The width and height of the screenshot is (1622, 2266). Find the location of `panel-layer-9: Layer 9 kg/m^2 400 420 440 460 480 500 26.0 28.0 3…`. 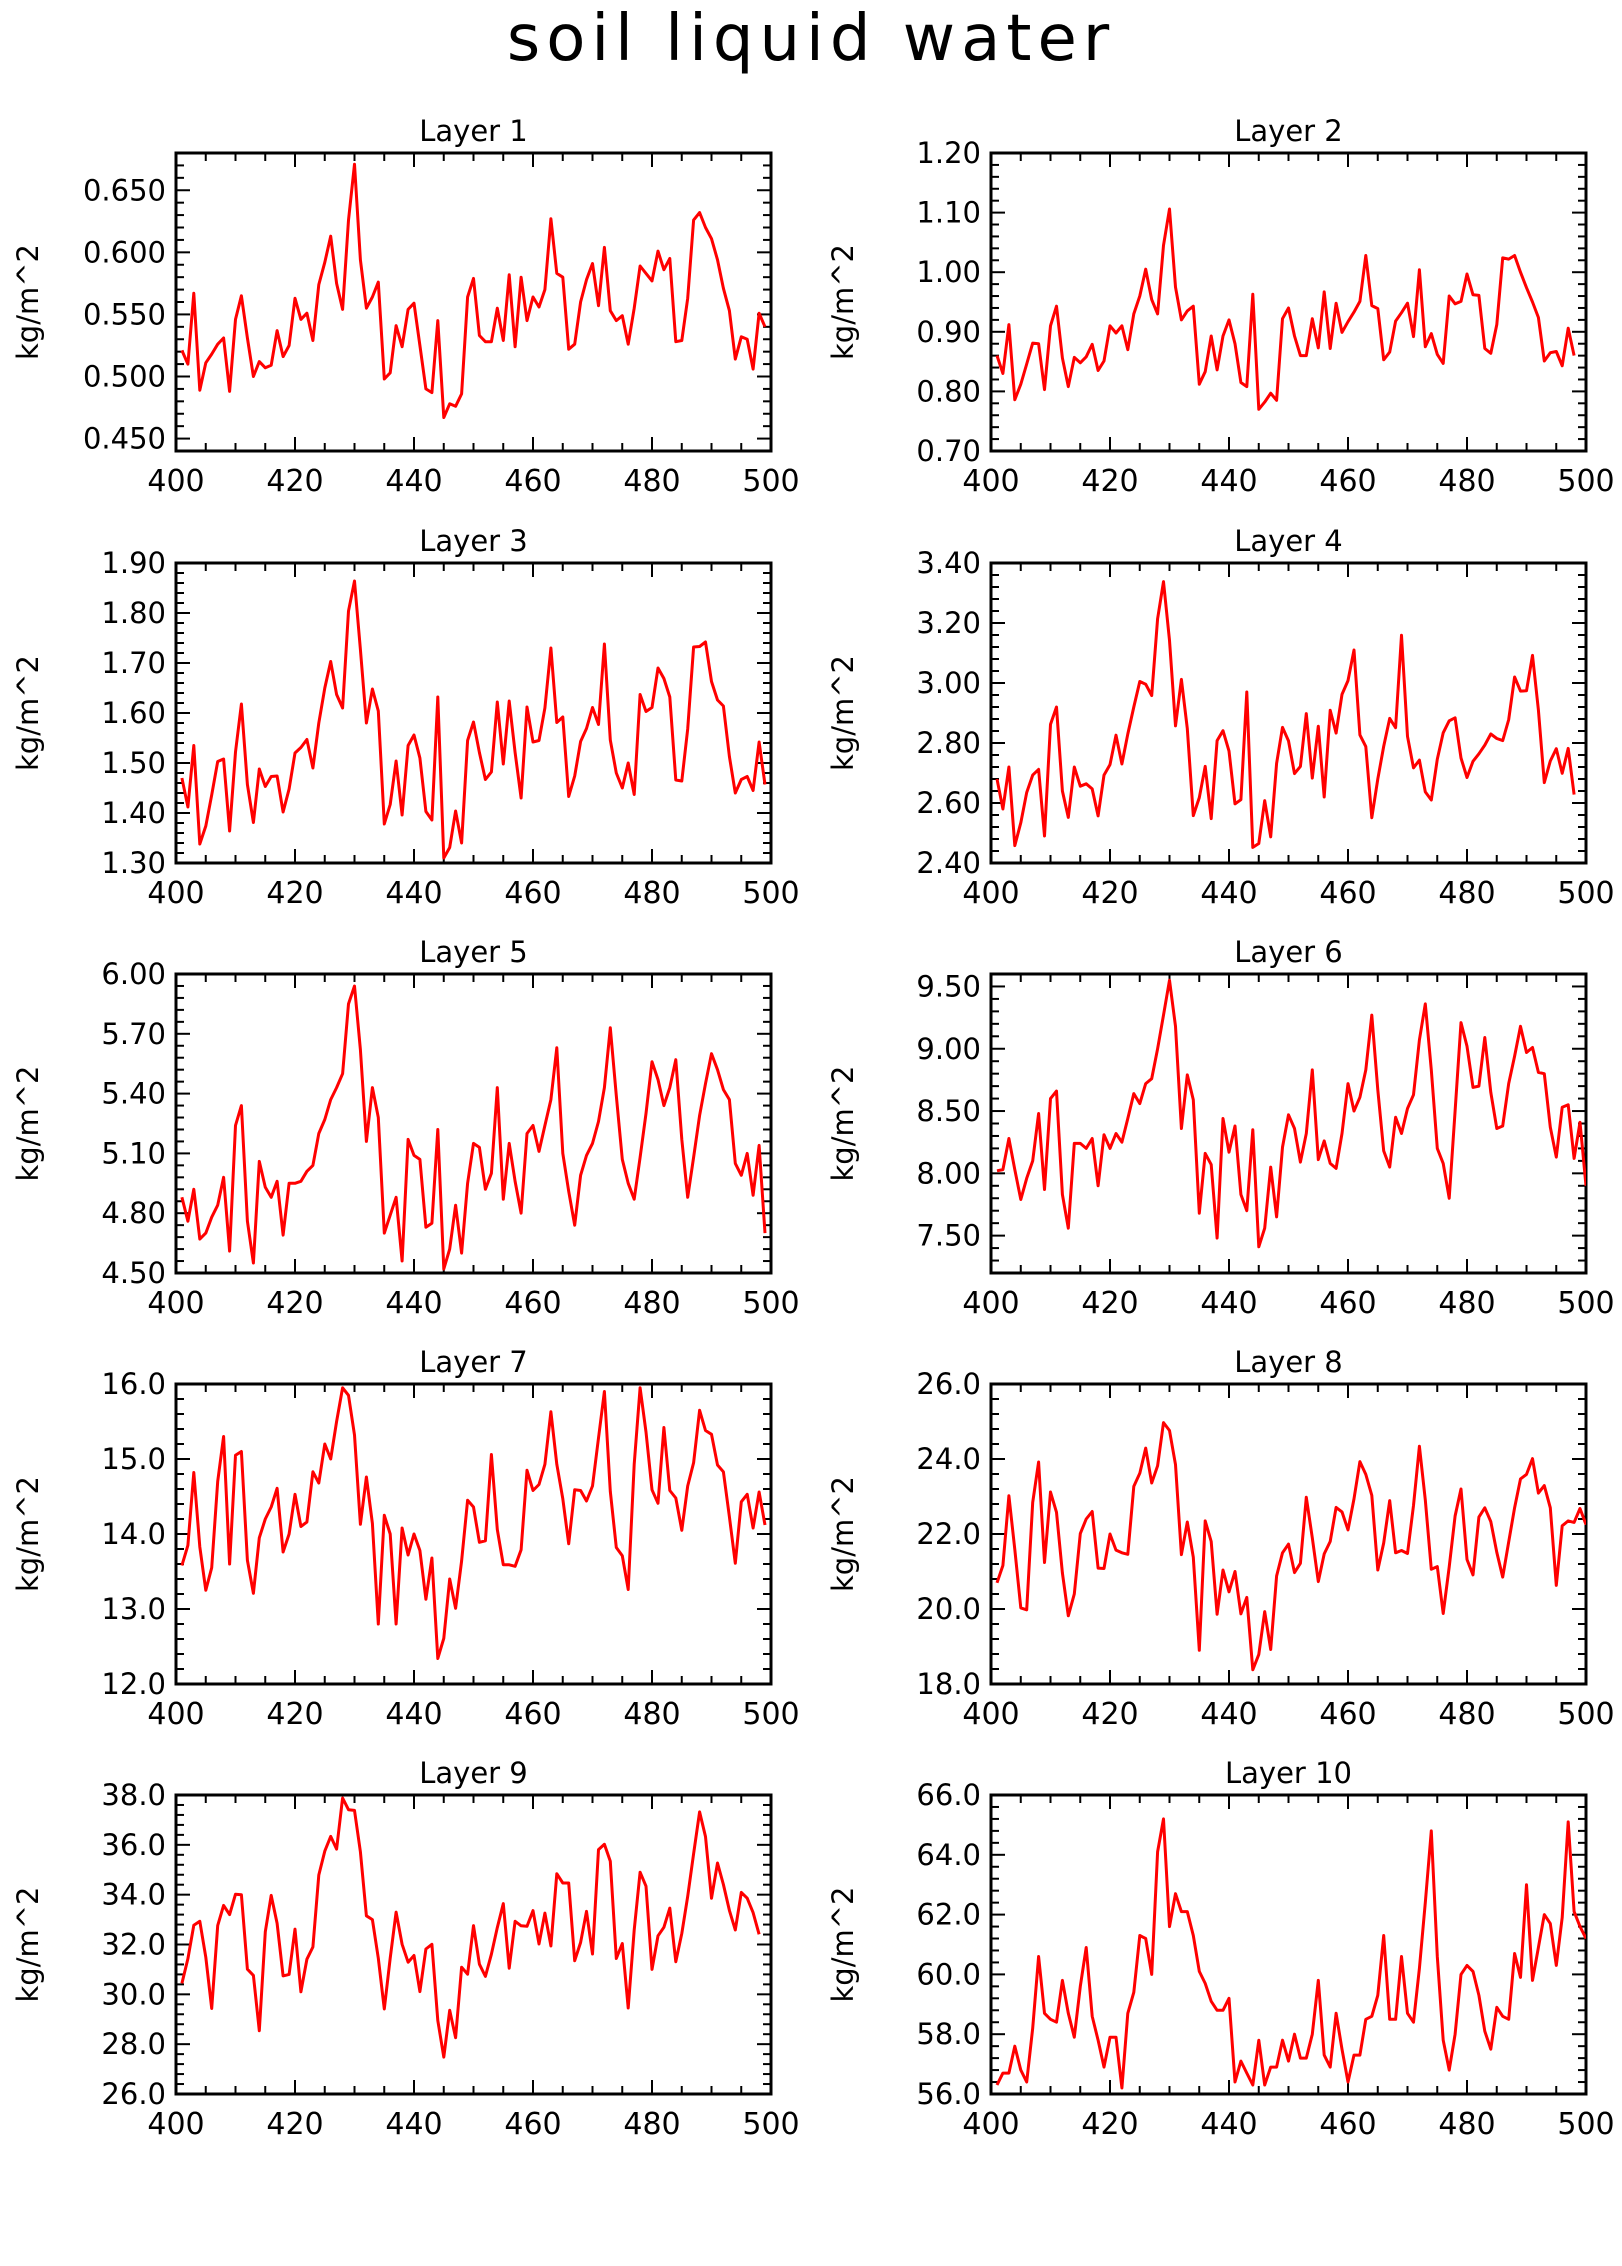

panel-layer-9: Layer 9 kg/m^2 400 420 440 460 480 500 26.0 28.0 3… is located at coordinates (405, 1949).